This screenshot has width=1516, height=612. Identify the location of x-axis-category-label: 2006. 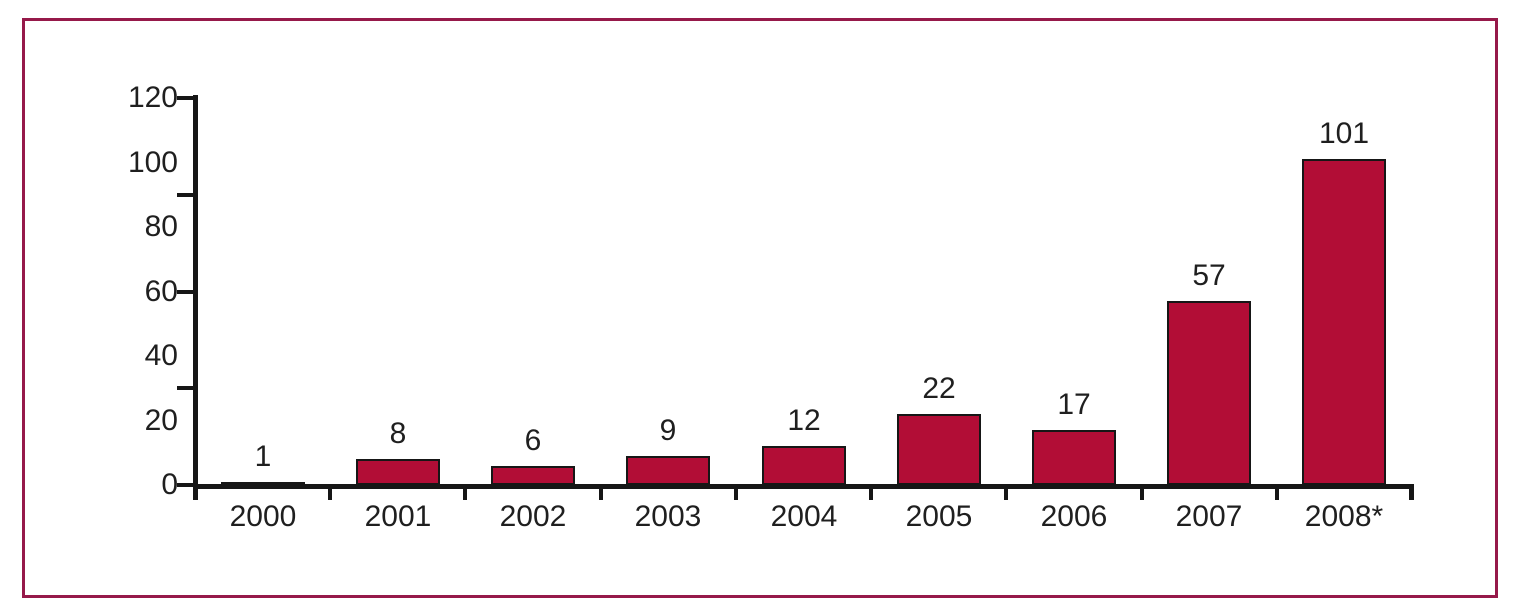
(1074, 516).